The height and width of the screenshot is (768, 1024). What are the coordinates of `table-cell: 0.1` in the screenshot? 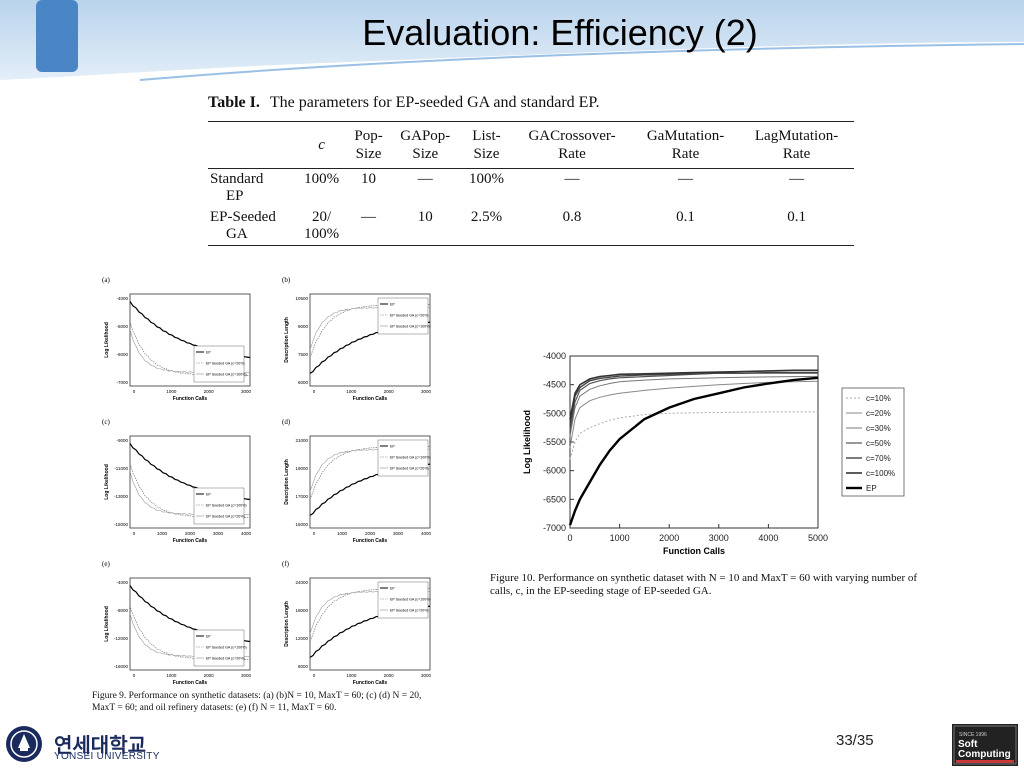 It's located at (685, 217).